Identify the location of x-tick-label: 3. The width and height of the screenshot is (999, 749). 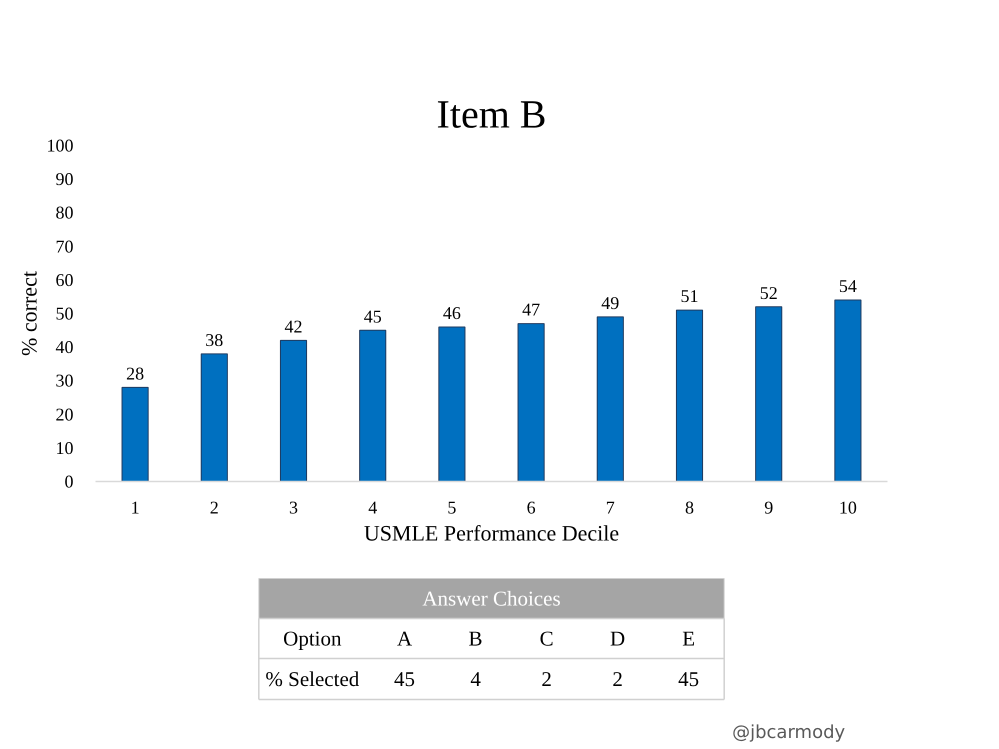
(293, 508).